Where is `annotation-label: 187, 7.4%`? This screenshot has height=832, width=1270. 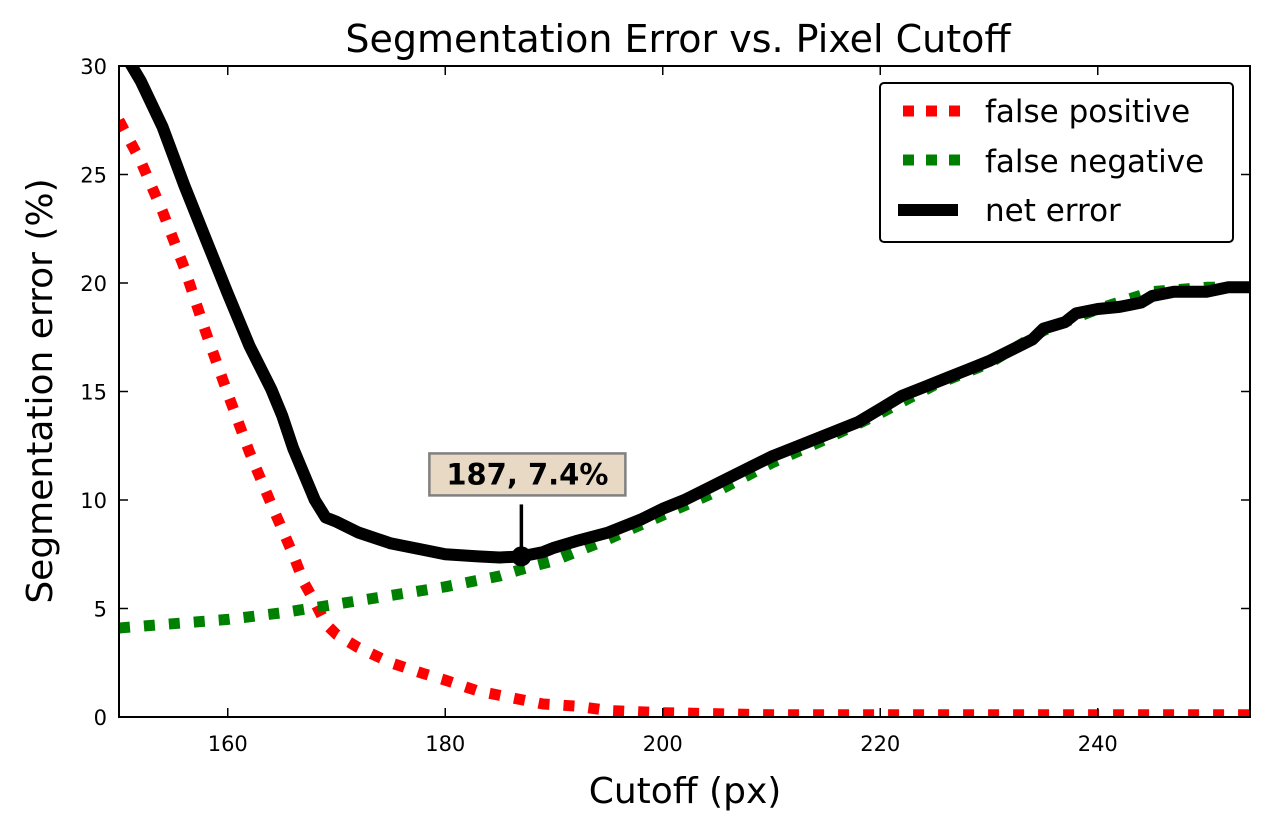 annotation-label: 187, 7.4% is located at coordinates (527, 474).